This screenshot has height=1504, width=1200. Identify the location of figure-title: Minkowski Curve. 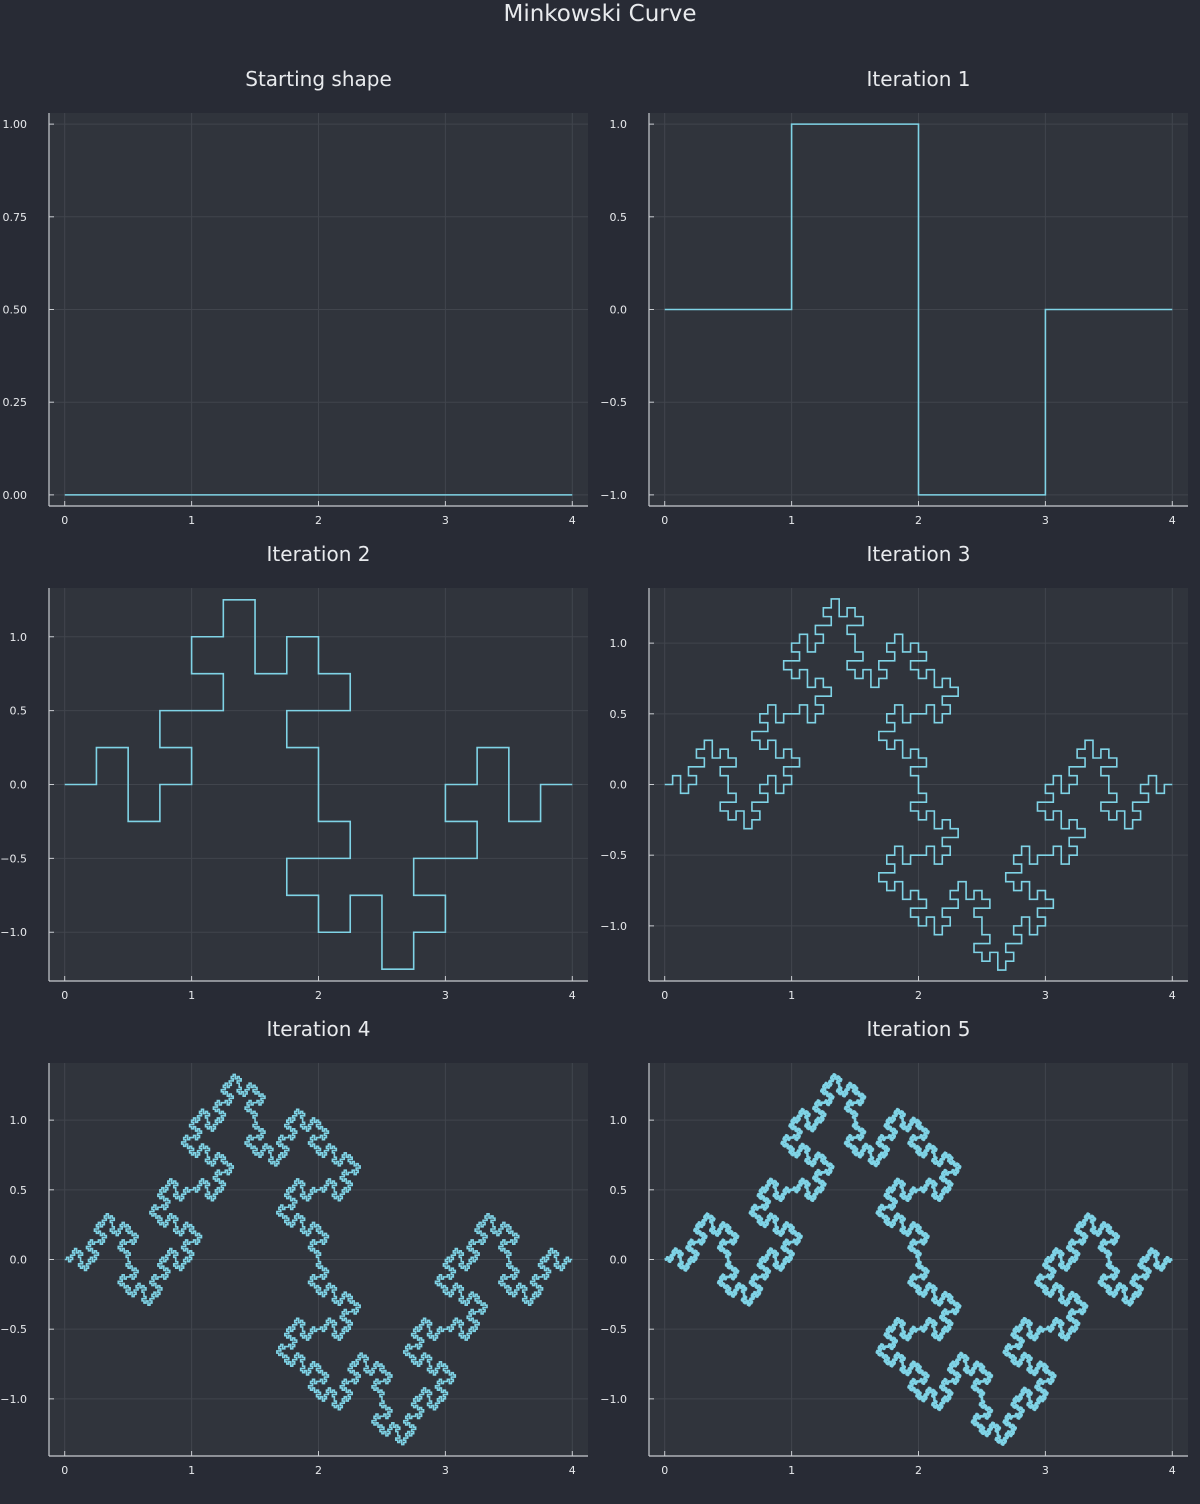
(599, 14).